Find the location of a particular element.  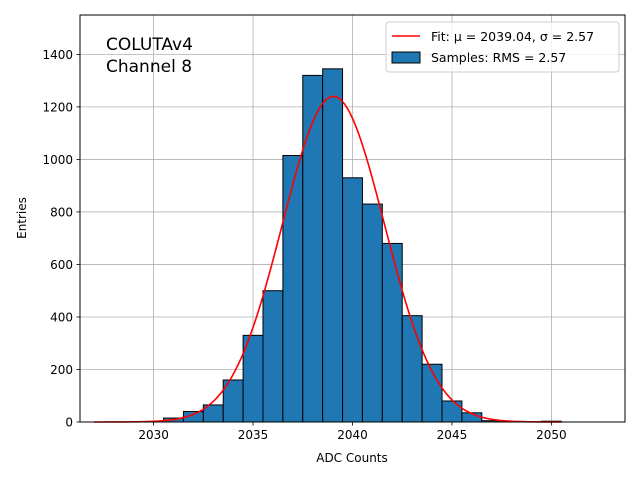

y-tick-label: 800 is located at coordinates (61, 212).